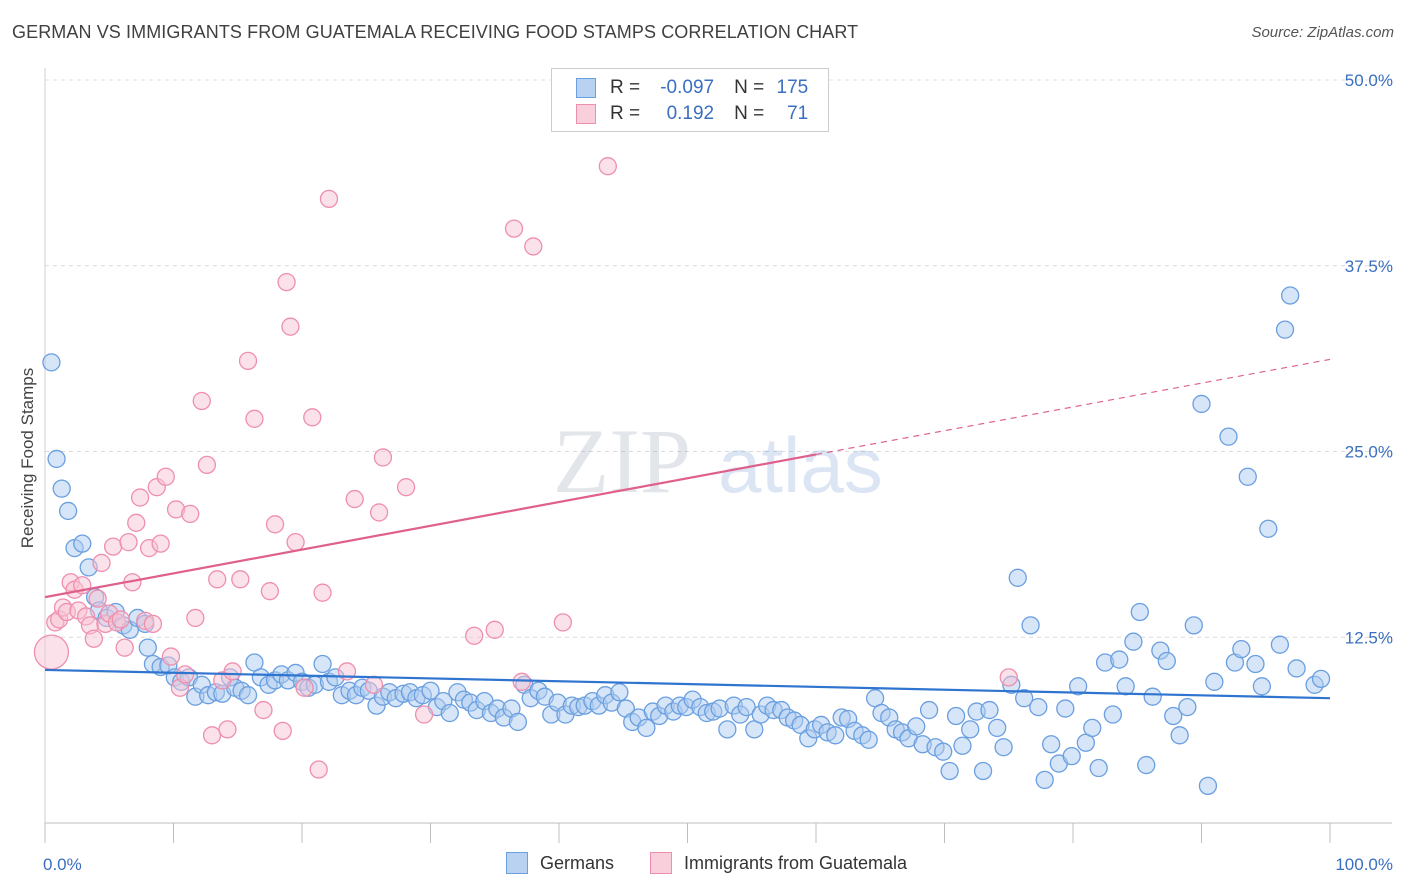  What do you see at coordinates (800, 465) in the screenshot?
I see `watermark-atlas: atlas` at bounding box center [800, 465].